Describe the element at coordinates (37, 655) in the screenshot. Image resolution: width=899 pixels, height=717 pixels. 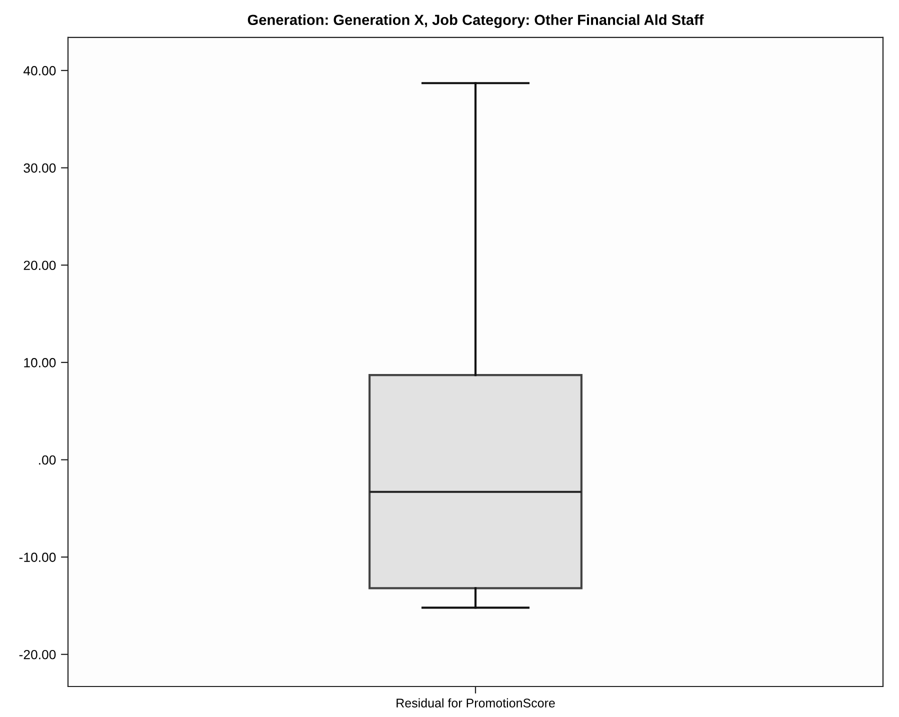
I see `y-tick-label: -20.00` at that location.